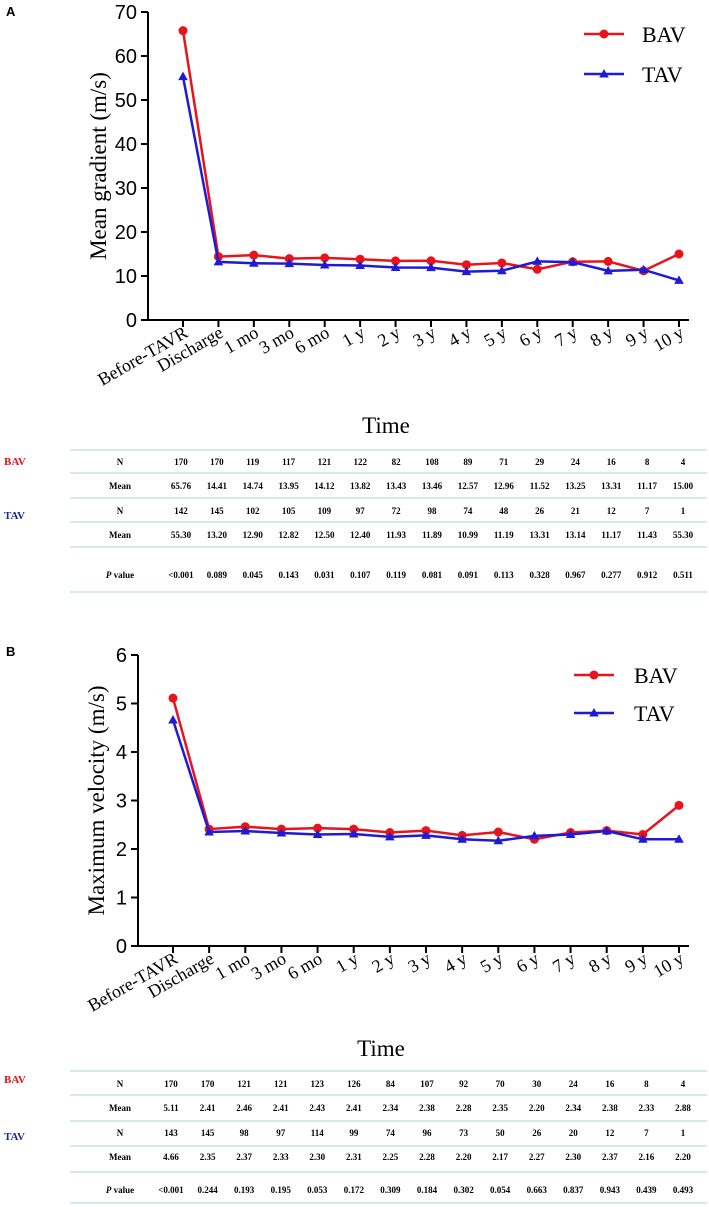 The height and width of the screenshot is (1207, 709). What do you see at coordinates (317, 1157) in the screenshot?
I see `table-cell: 2.30` at bounding box center [317, 1157].